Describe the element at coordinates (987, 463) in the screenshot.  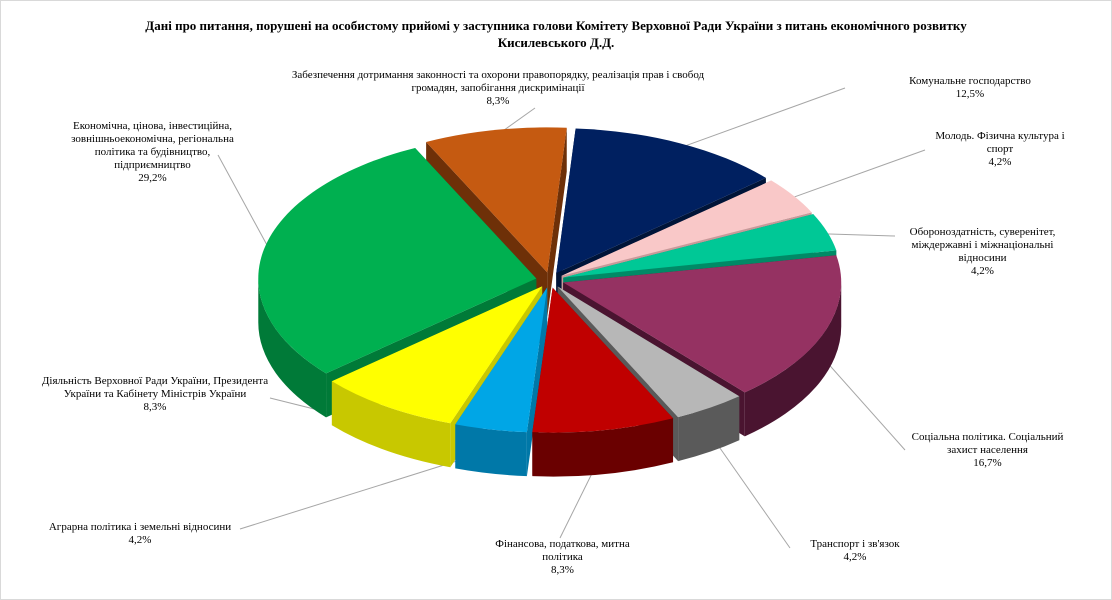
I see `slice-label-value: 16,7%` at that location.